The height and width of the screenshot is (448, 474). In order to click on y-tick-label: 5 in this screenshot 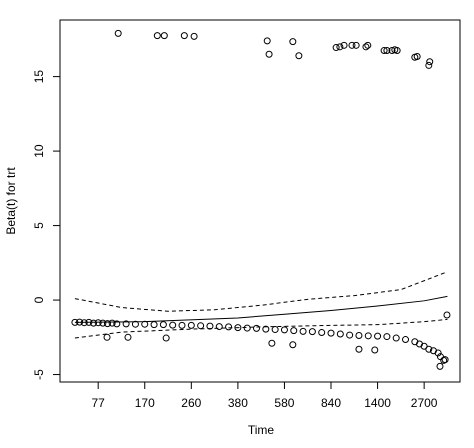, I will do `click(39, 225)`.